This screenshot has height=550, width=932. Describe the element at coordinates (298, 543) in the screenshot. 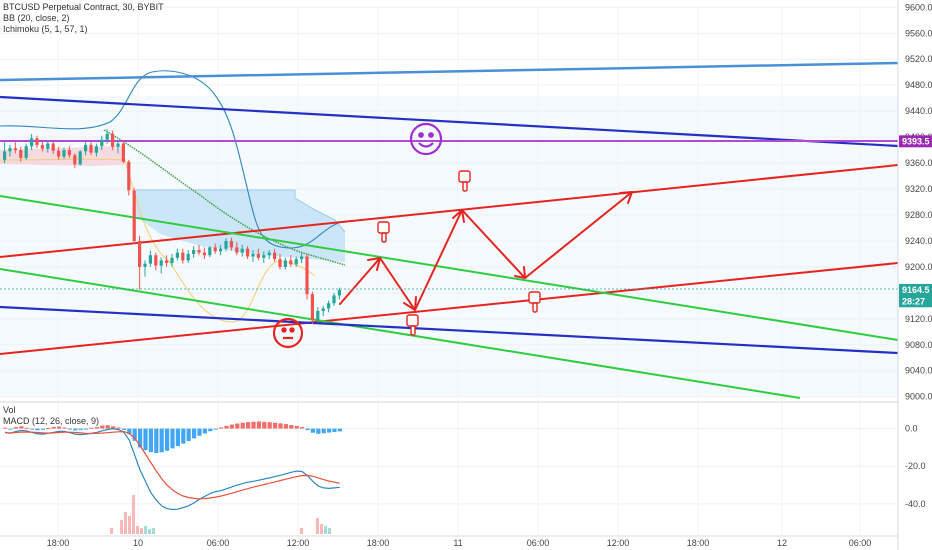

I see `x-tick-label: 12:00` at that location.